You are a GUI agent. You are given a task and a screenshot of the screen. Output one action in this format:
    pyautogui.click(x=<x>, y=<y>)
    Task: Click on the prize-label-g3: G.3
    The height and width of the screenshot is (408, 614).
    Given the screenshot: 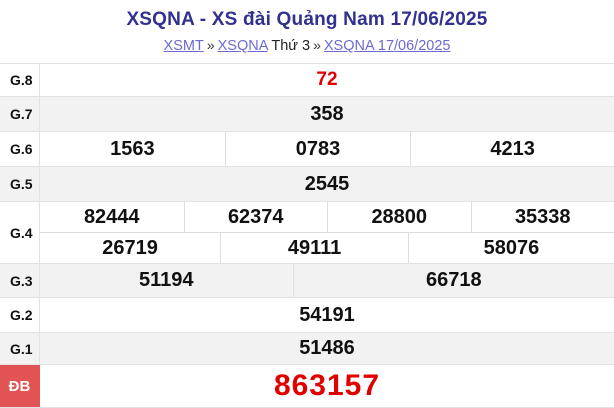 What is the action you would take?
    pyautogui.click(x=20, y=280)
    